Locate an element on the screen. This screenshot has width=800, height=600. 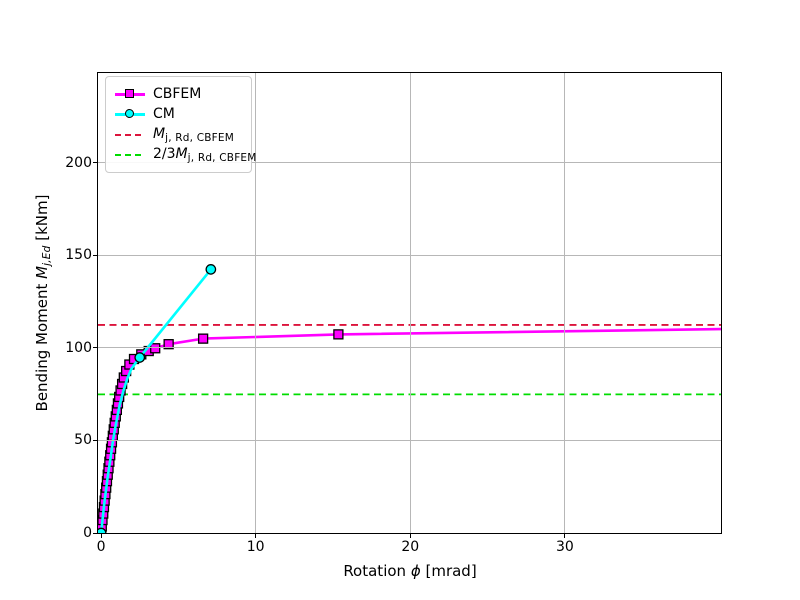
square-marker-icon is located at coordinates (129, 93).